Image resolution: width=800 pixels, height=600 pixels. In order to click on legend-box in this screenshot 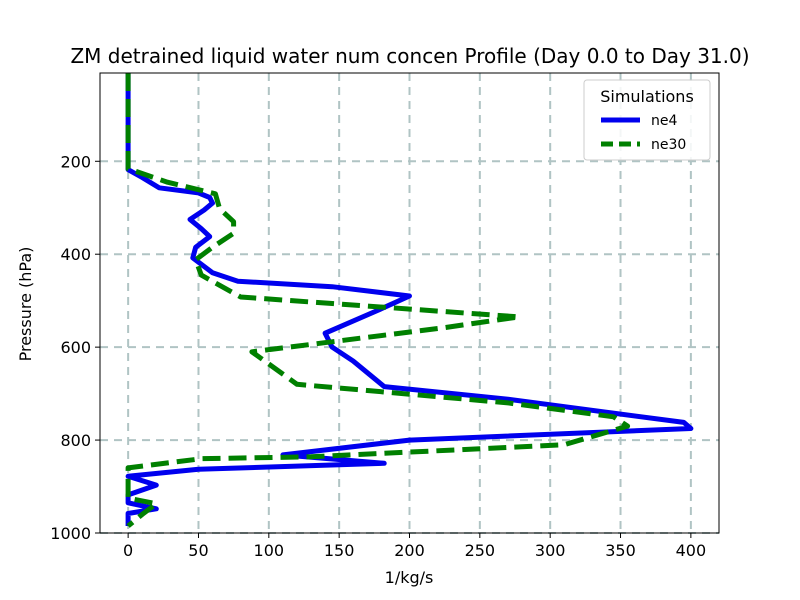, I will do `click(647, 120)`.